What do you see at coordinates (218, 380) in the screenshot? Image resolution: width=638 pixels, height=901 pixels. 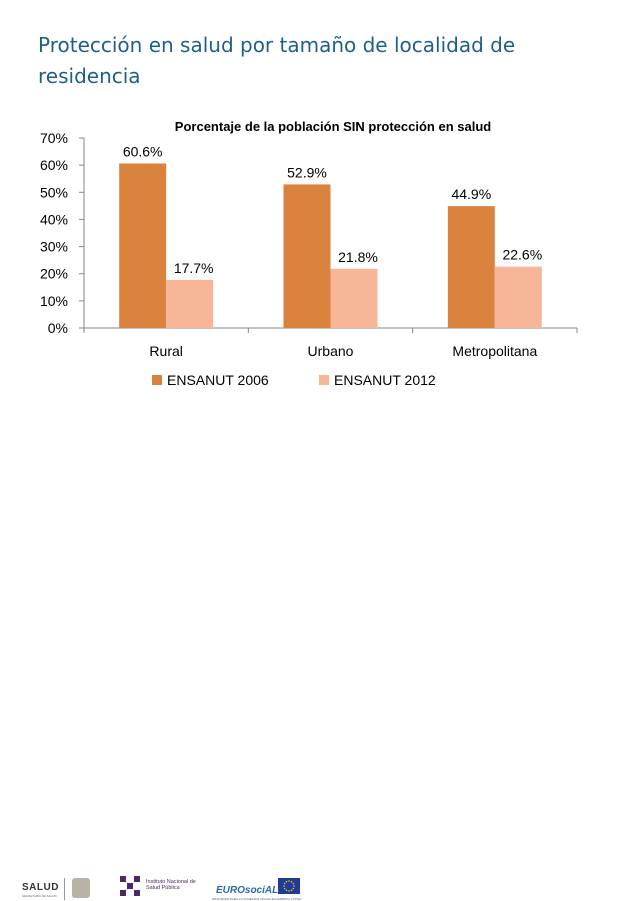 I see `legend-label: ENSANUT 2006` at bounding box center [218, 380].